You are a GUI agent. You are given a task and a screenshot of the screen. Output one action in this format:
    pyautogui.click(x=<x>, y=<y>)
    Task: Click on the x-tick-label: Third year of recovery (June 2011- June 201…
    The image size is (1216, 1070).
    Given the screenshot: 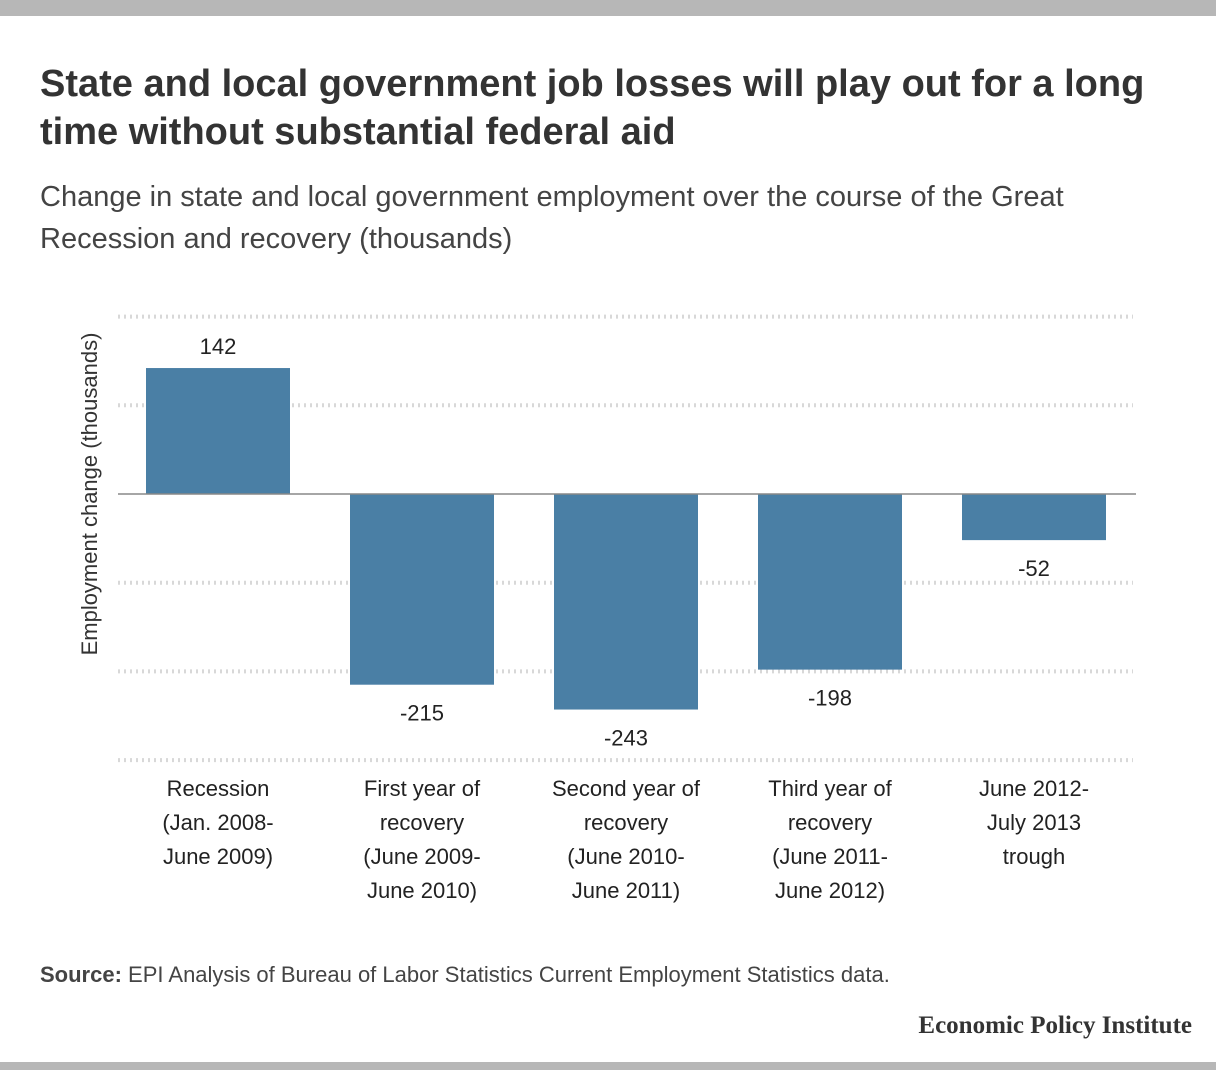 What is the action you would take?
    pyautogui.click(x=830, y=839)
    